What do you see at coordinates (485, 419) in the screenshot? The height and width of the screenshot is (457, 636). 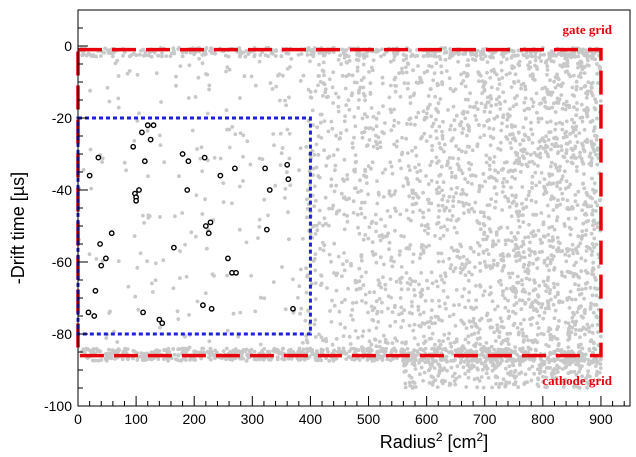 I see `x-tick-label: 700` at bounding box center [485, 419].